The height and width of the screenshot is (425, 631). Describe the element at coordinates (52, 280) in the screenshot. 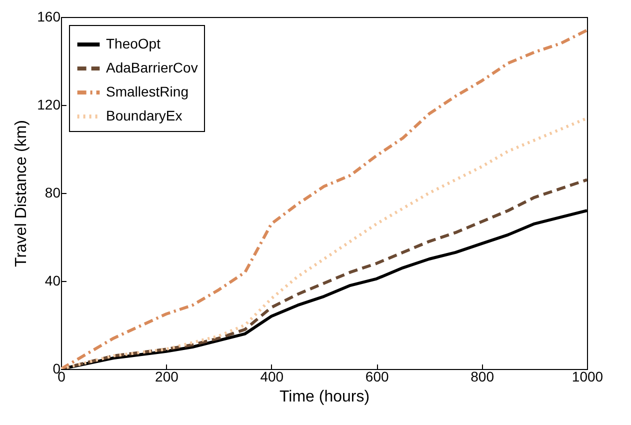

I see `y-tick-label: 40` at that location.